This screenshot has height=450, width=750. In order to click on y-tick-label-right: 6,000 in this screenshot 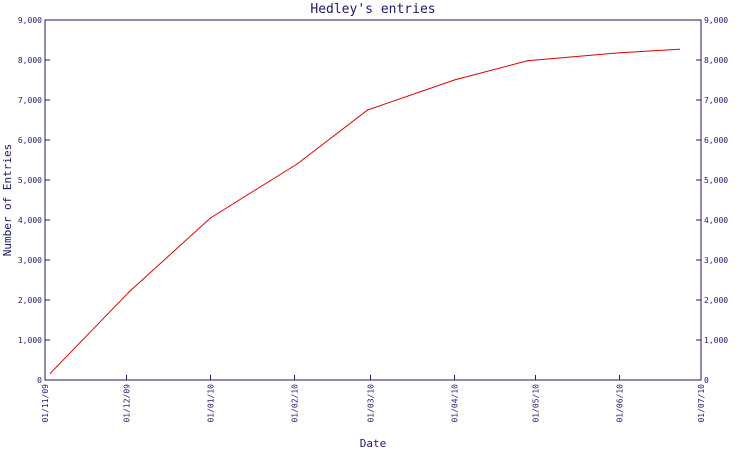, I will do `click(716, 140)`.